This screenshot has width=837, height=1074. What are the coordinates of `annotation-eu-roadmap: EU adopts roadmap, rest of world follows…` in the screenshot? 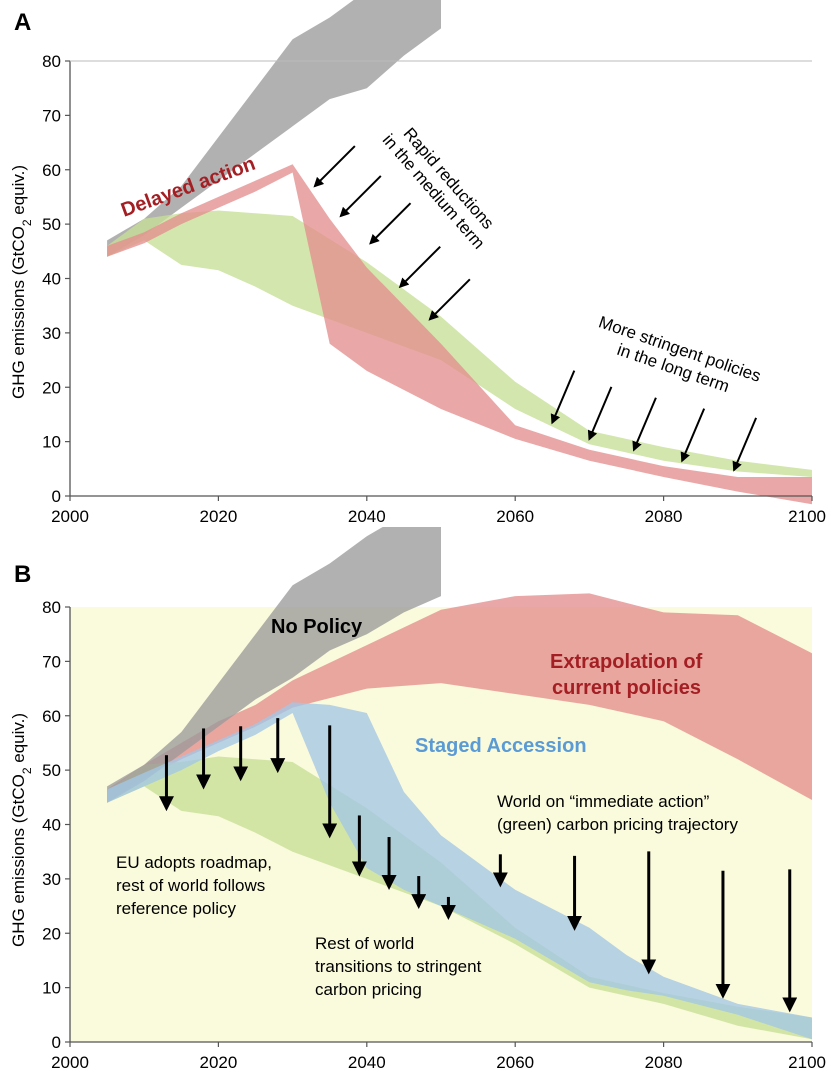 It's located at (194, 885).